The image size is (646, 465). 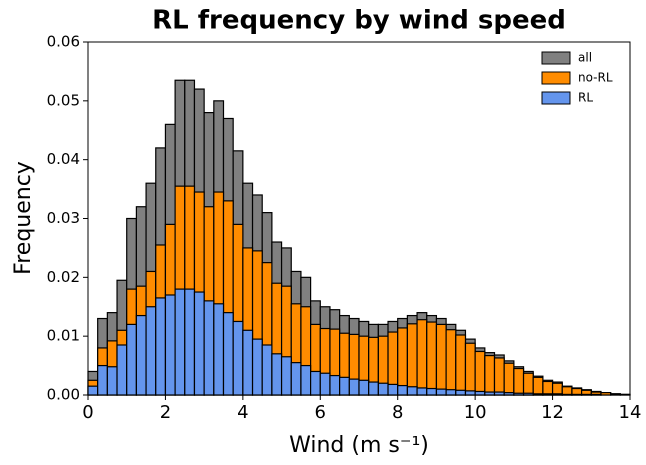 What do you see at coordinates (552, 412) in the screenshot?
I see `x-tick-label: 12` at bounding box center [552, 412].